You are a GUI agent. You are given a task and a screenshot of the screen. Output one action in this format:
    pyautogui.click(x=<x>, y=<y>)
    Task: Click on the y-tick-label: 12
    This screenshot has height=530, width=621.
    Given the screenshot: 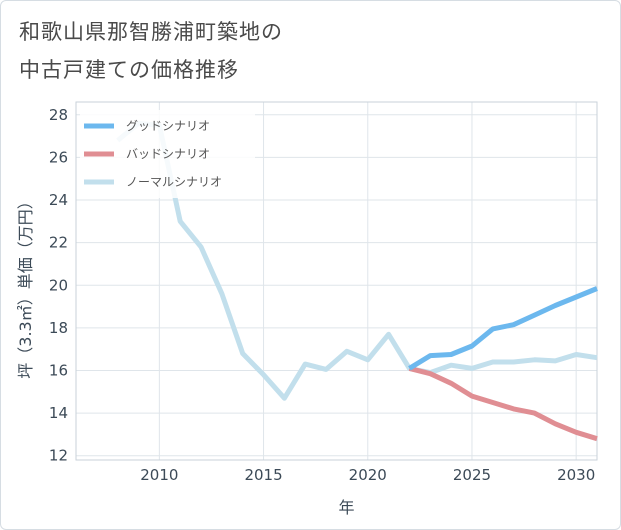 What is the action you would take?
    pyautogui.click(x=58, y=456)
    